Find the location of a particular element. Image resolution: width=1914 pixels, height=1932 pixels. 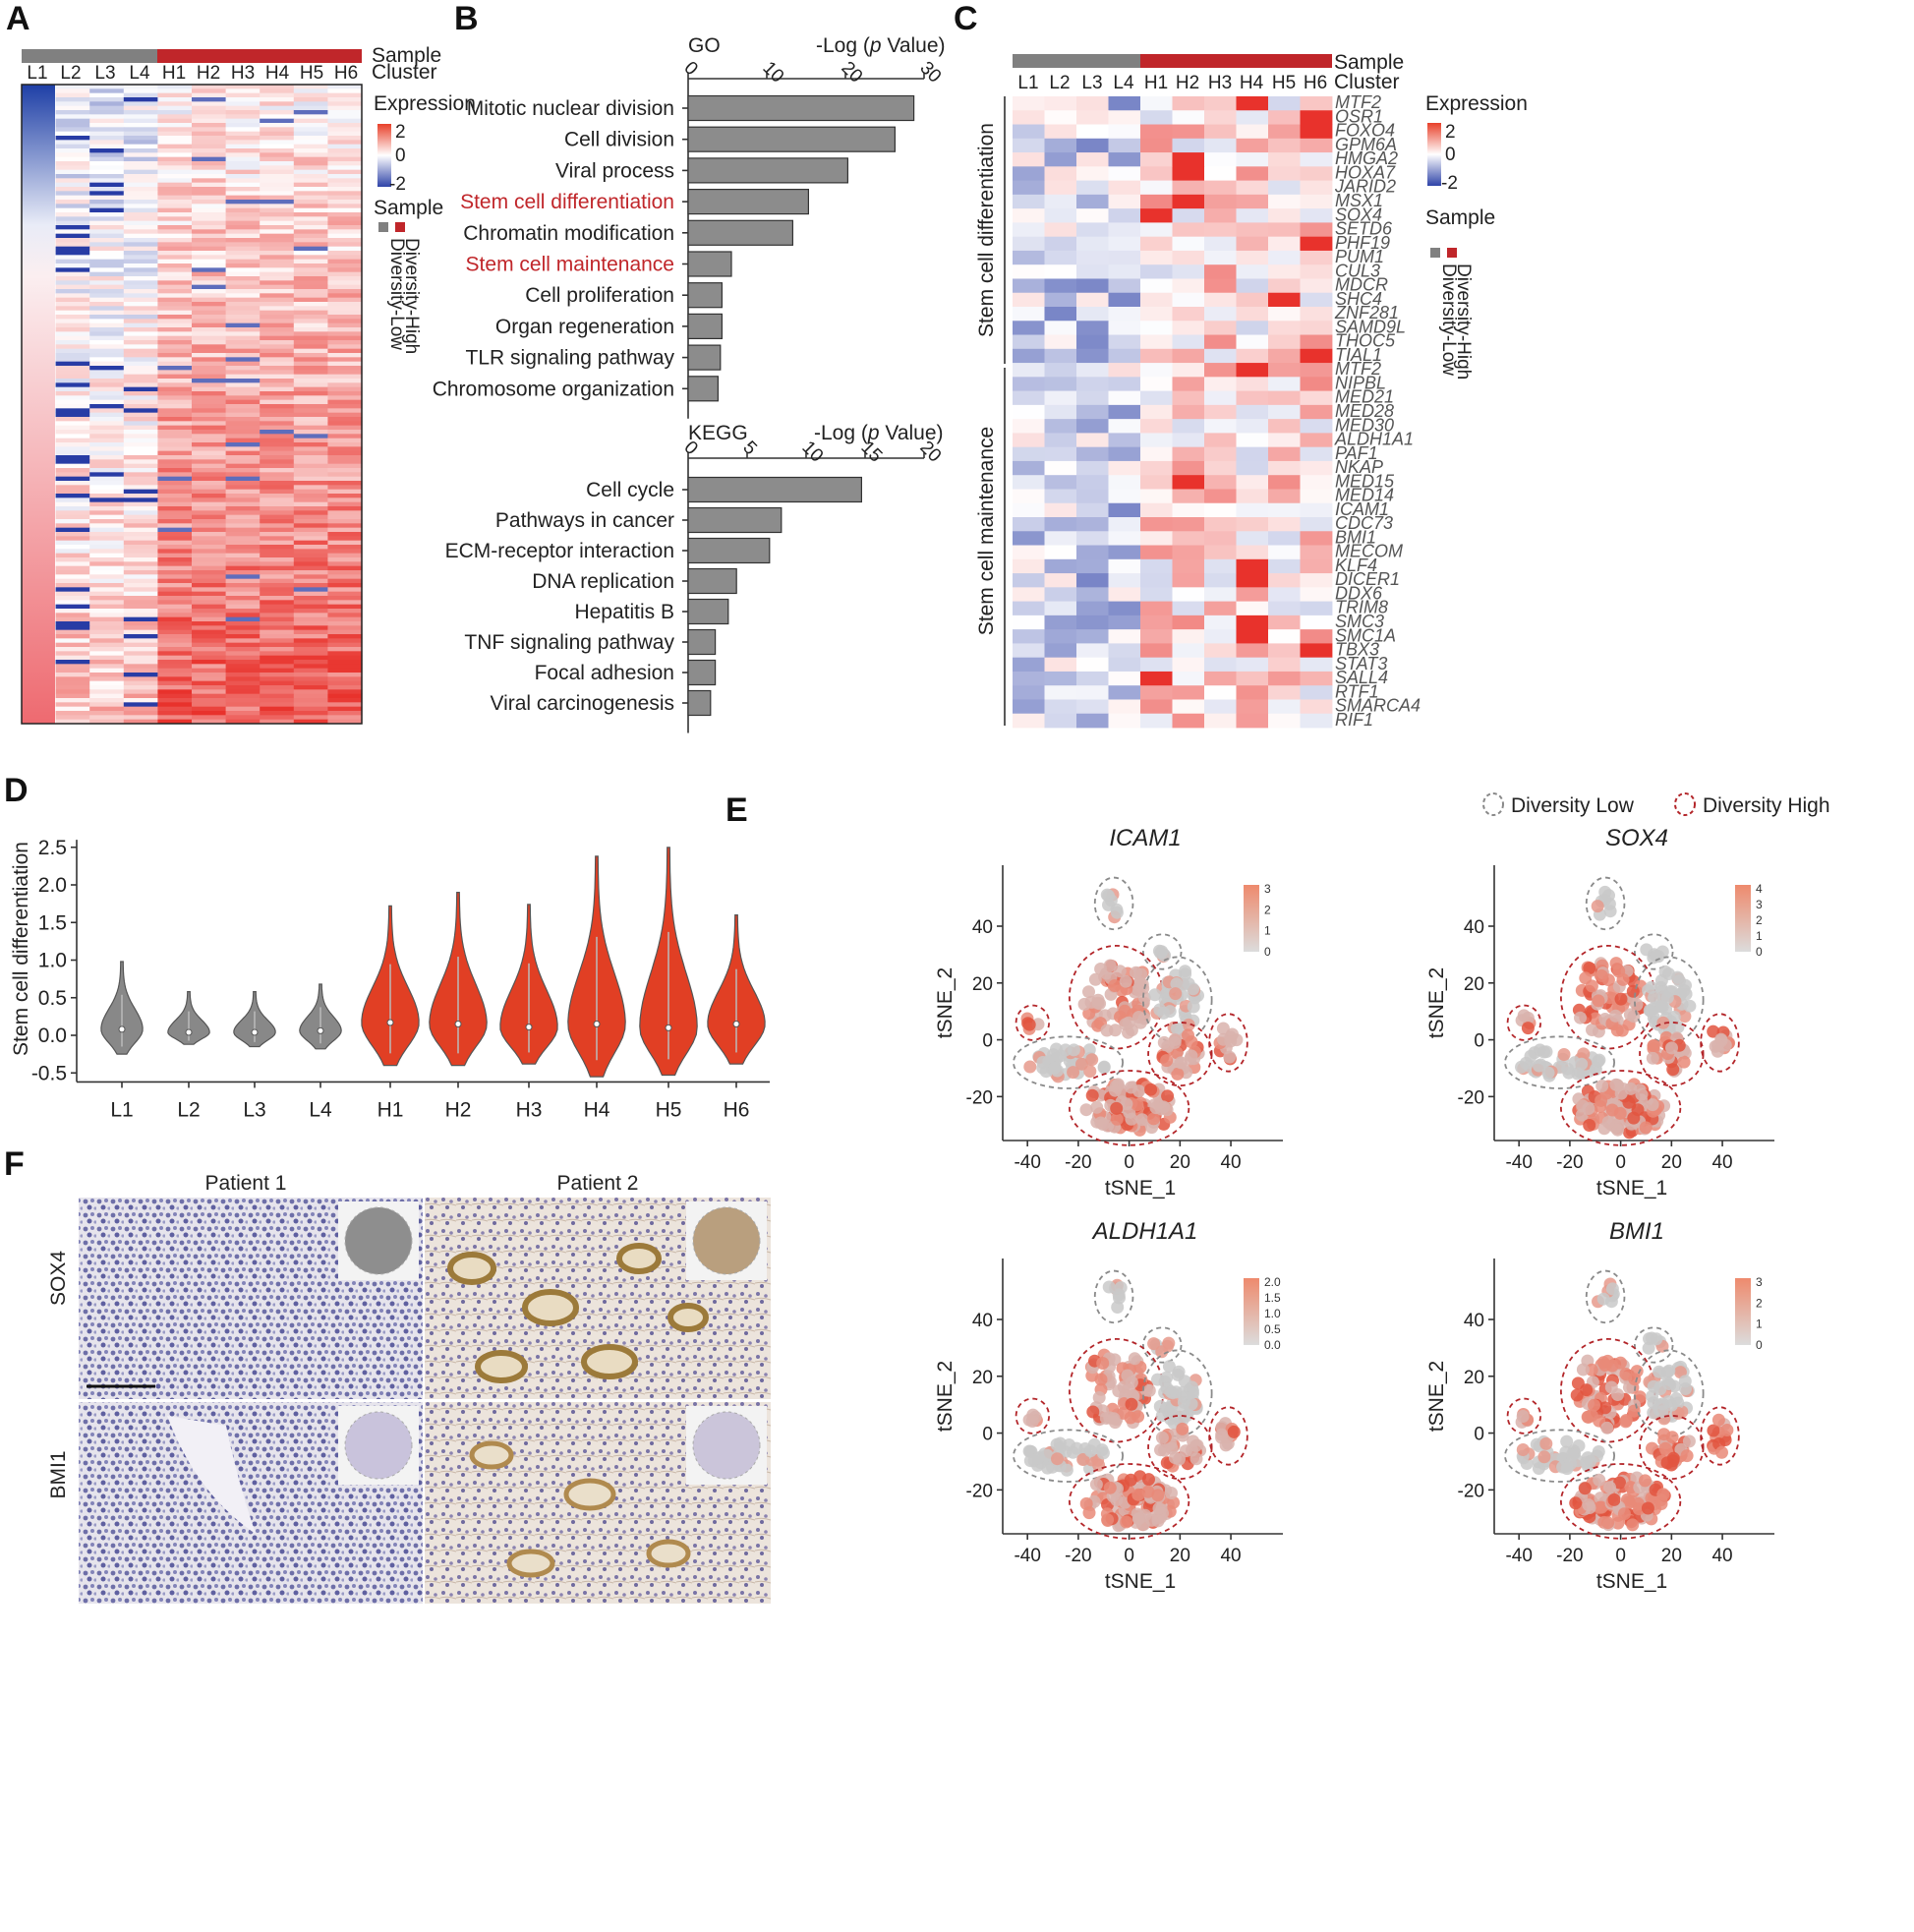

bar is located at coordinates (702, 672).